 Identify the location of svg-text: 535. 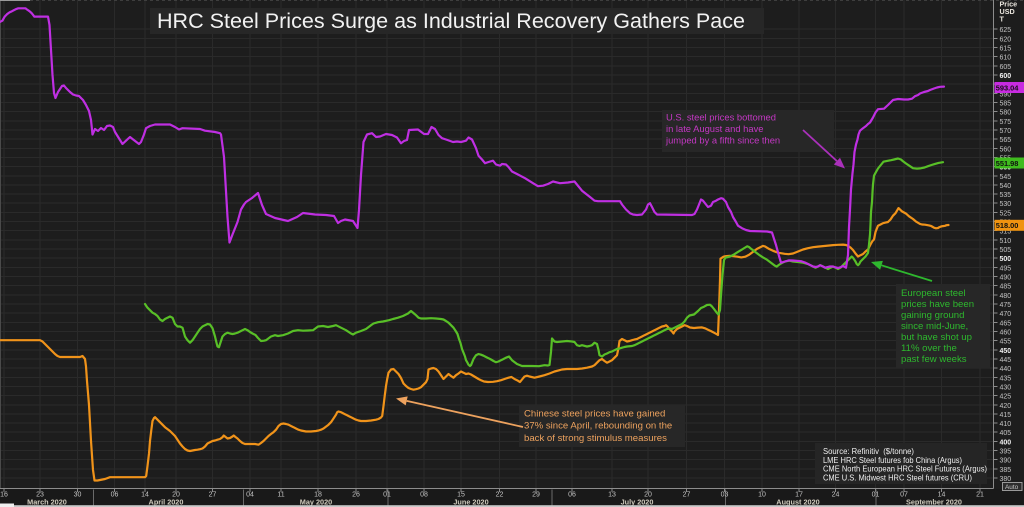
(1006, 195).